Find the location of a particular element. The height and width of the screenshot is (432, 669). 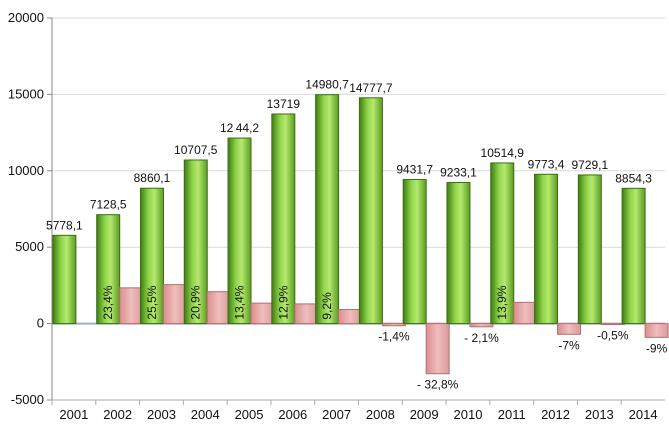

data-label-value: 13719 is located at coordinates (284, 104).